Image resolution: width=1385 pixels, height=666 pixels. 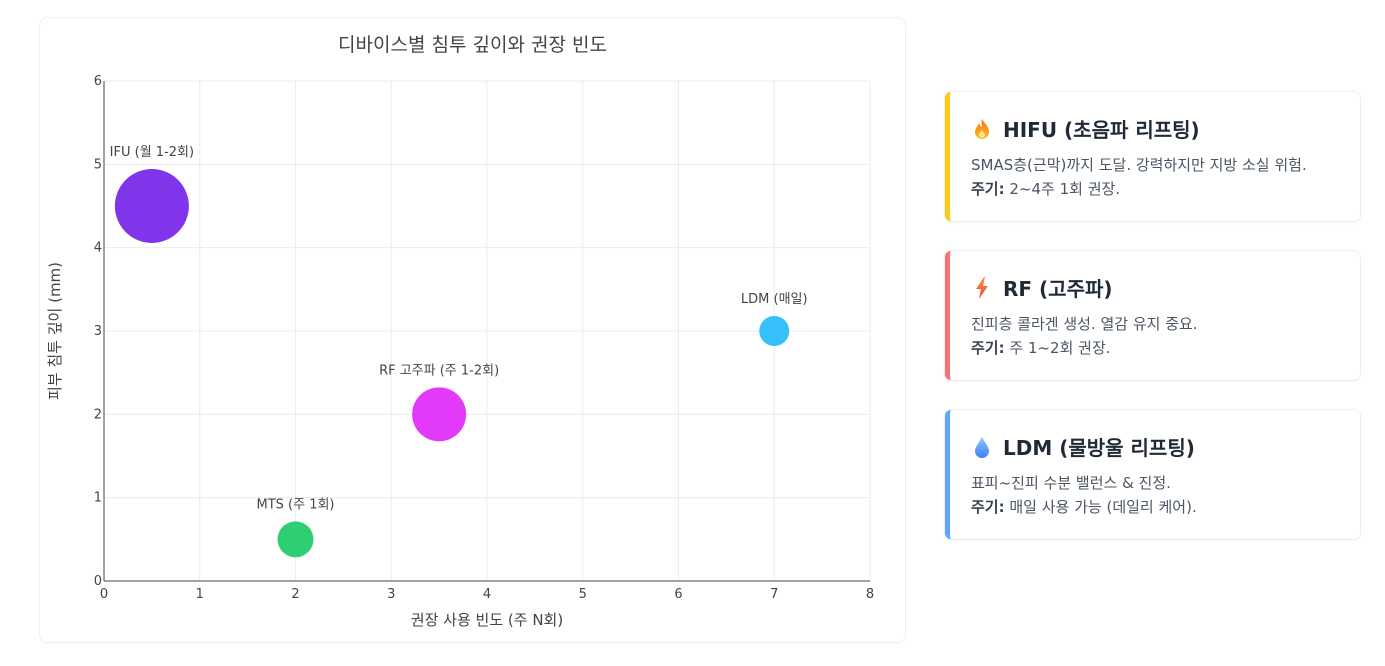 I want to click on card-description: 진피층 콜라겐 생성. 열감 유지 중요., so click(x=1084, y=324).